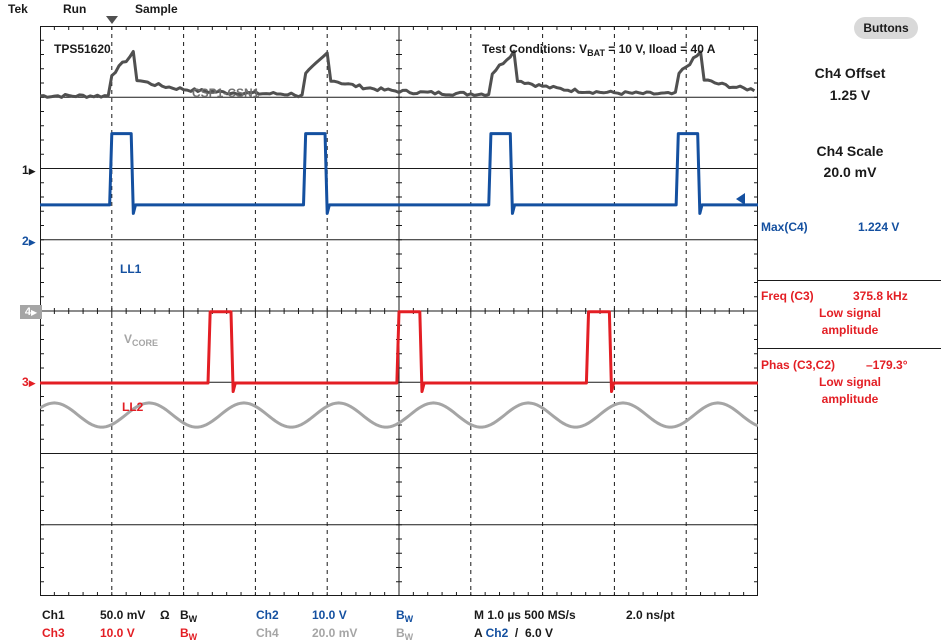 The image size is (941, 644). I want to click on ll2-trace, so click(399, 352).